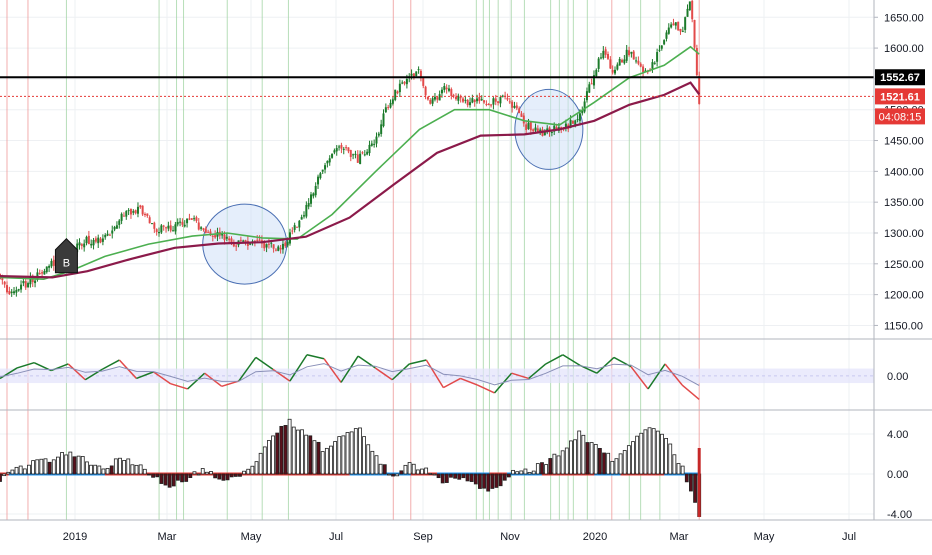  What do you see at coordinates (897, 435) in the screenshot?
I see `osc2-tick-label: 4.00` at bounding box center [897, 435].